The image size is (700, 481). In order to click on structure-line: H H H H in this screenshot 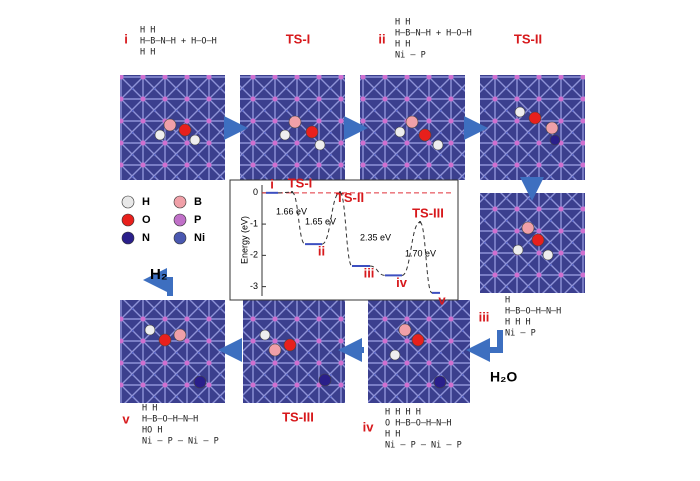, I will do `click(403, 413)`.